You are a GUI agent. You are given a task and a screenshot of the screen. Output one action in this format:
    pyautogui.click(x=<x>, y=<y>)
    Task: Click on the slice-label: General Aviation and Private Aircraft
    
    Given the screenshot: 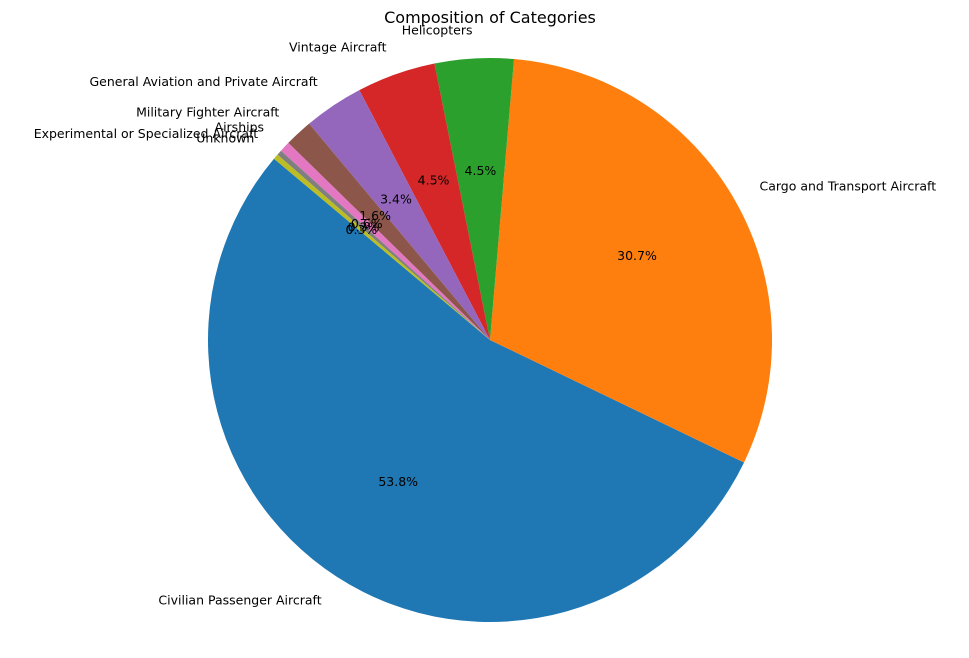 What is the action you would take?
    pyautogui.click(x=203, y=81)
    